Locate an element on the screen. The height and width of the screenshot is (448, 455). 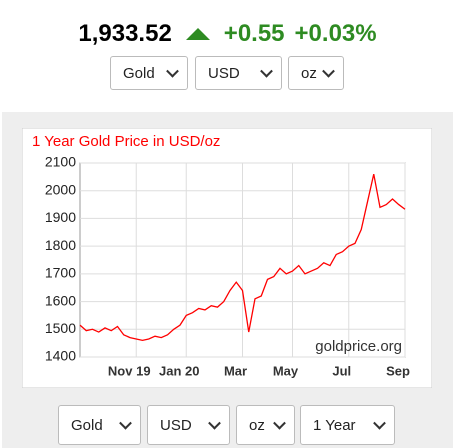
y-tick-label: 1800 is located at coordinates (60, 245).